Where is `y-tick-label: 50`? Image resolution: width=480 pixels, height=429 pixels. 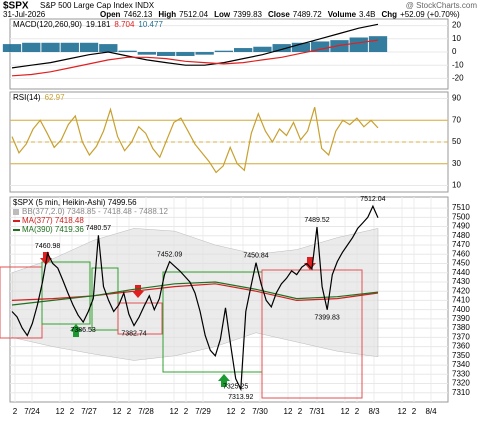
y-tick-label: 50 is located at coordinates (456, 141).